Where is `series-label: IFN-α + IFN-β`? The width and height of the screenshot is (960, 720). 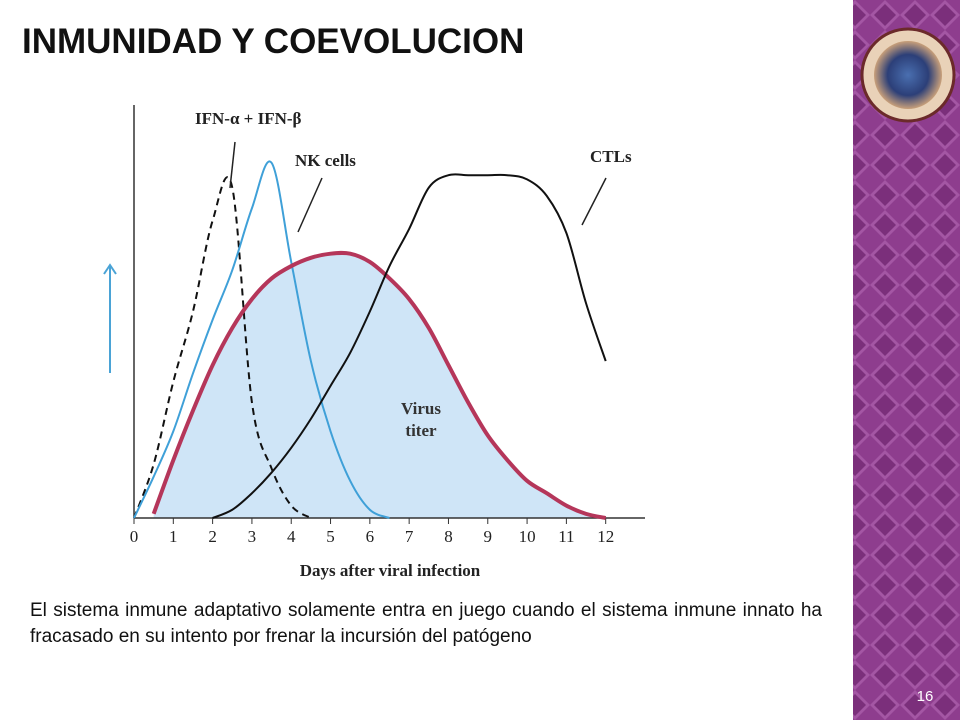
series-label: IFN-α + IFN-β is located at coordinates (248, 118).